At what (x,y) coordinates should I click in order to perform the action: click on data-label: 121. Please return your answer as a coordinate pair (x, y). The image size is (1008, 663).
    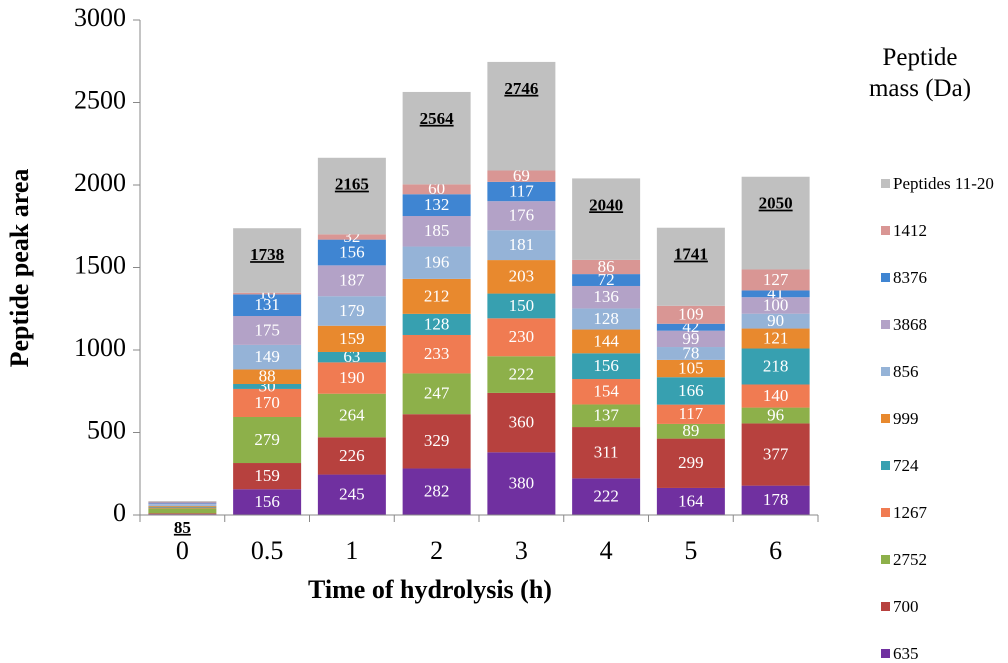
    Looking at the image, I should click on (776, 337).